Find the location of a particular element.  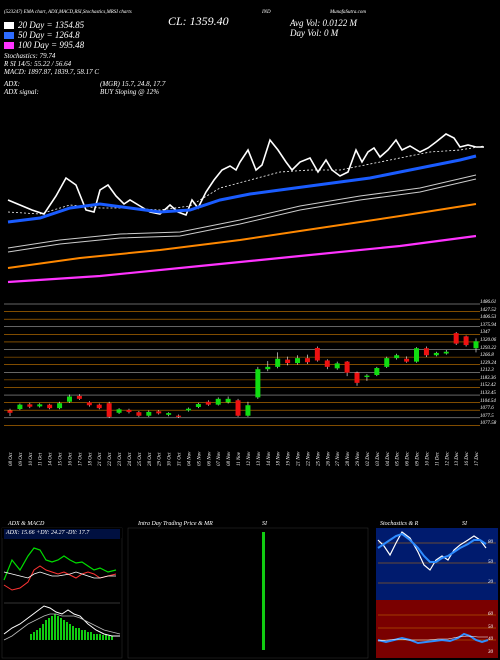

date-axis-label: 05 Dec is located at coordinates (398, 458).